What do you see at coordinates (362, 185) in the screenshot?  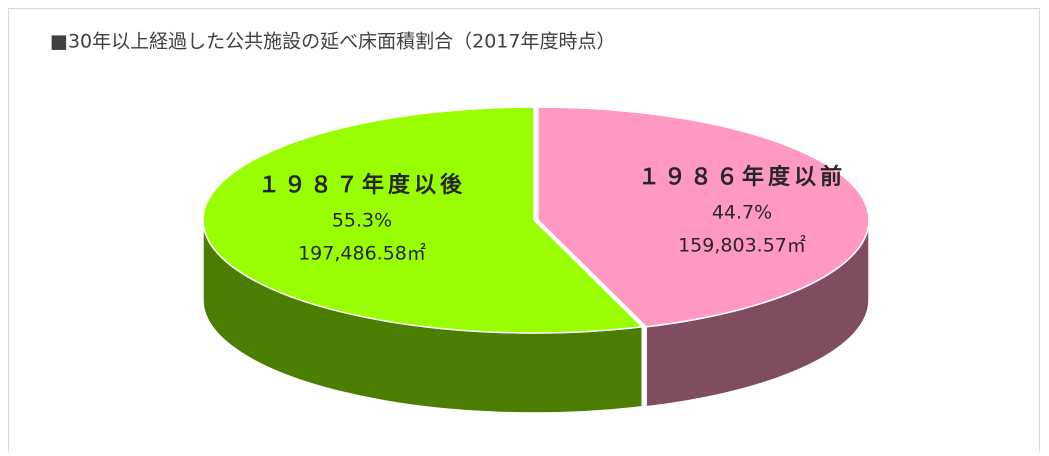 I see `slice-label: １９８７年度以後` at bounding box center [362, 185].